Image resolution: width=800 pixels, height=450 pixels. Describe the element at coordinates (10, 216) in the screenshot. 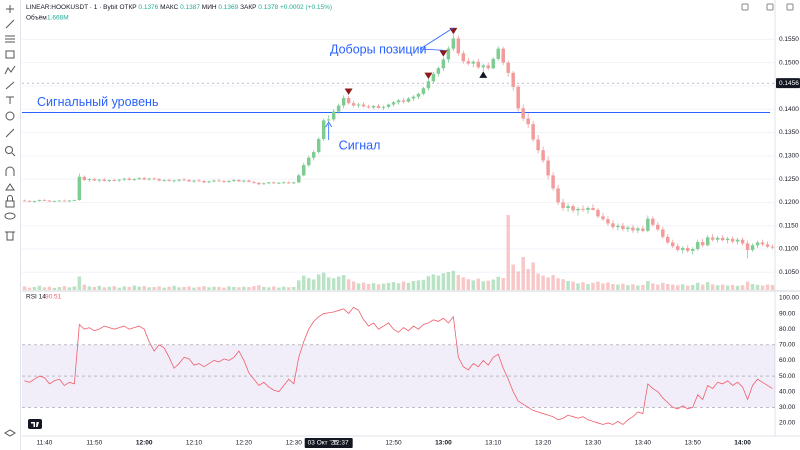

I see `hide-tool` at that location.